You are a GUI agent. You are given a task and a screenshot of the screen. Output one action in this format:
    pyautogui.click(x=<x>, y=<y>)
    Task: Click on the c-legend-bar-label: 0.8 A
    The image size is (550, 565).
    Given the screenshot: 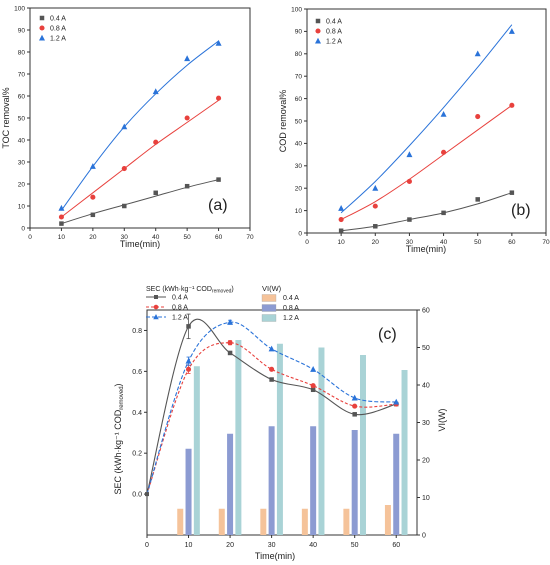 What is the action you would take?
    pyautogui.click(x=291, y=308)
    